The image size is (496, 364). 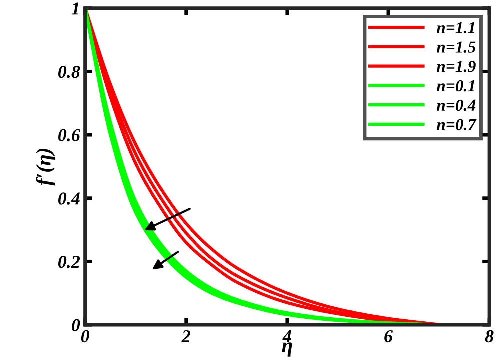 What do you see at coordinates (85, 336) in the screenshot?
I see `x-tick-label: 0` at bounding box center [85, 336].